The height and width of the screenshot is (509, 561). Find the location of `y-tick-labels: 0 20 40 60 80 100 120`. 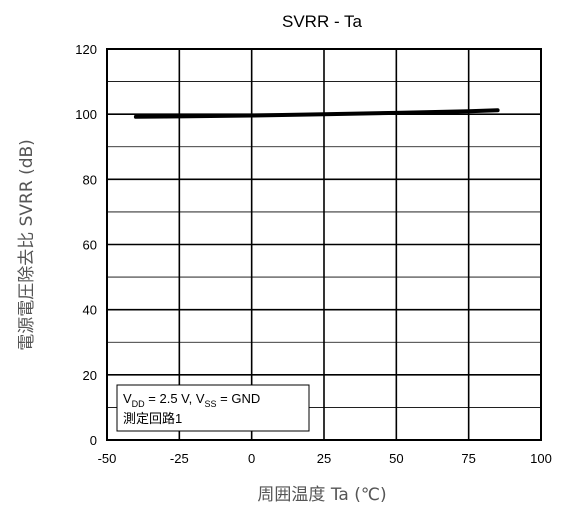

y-tick-labels: 0 20 40 60 80 100 120 is located at coordinates (86, 245).